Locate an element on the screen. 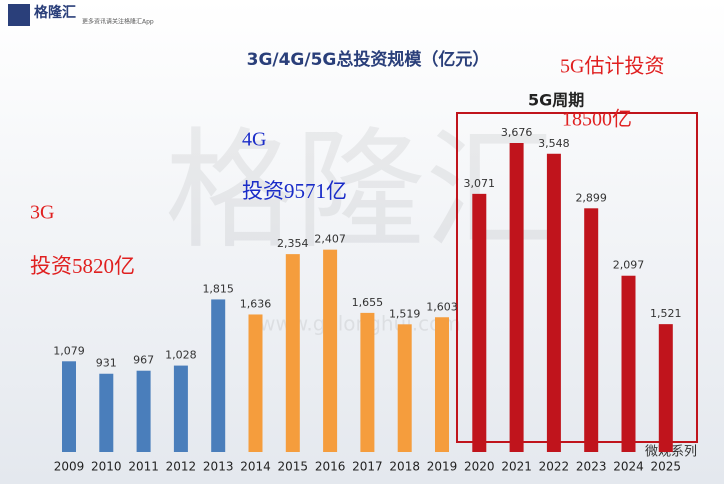 The width and height of the screenshot is (724, 484). slogan: 更多资讯请关注格隆汇App is located at coordinates (118, 22).